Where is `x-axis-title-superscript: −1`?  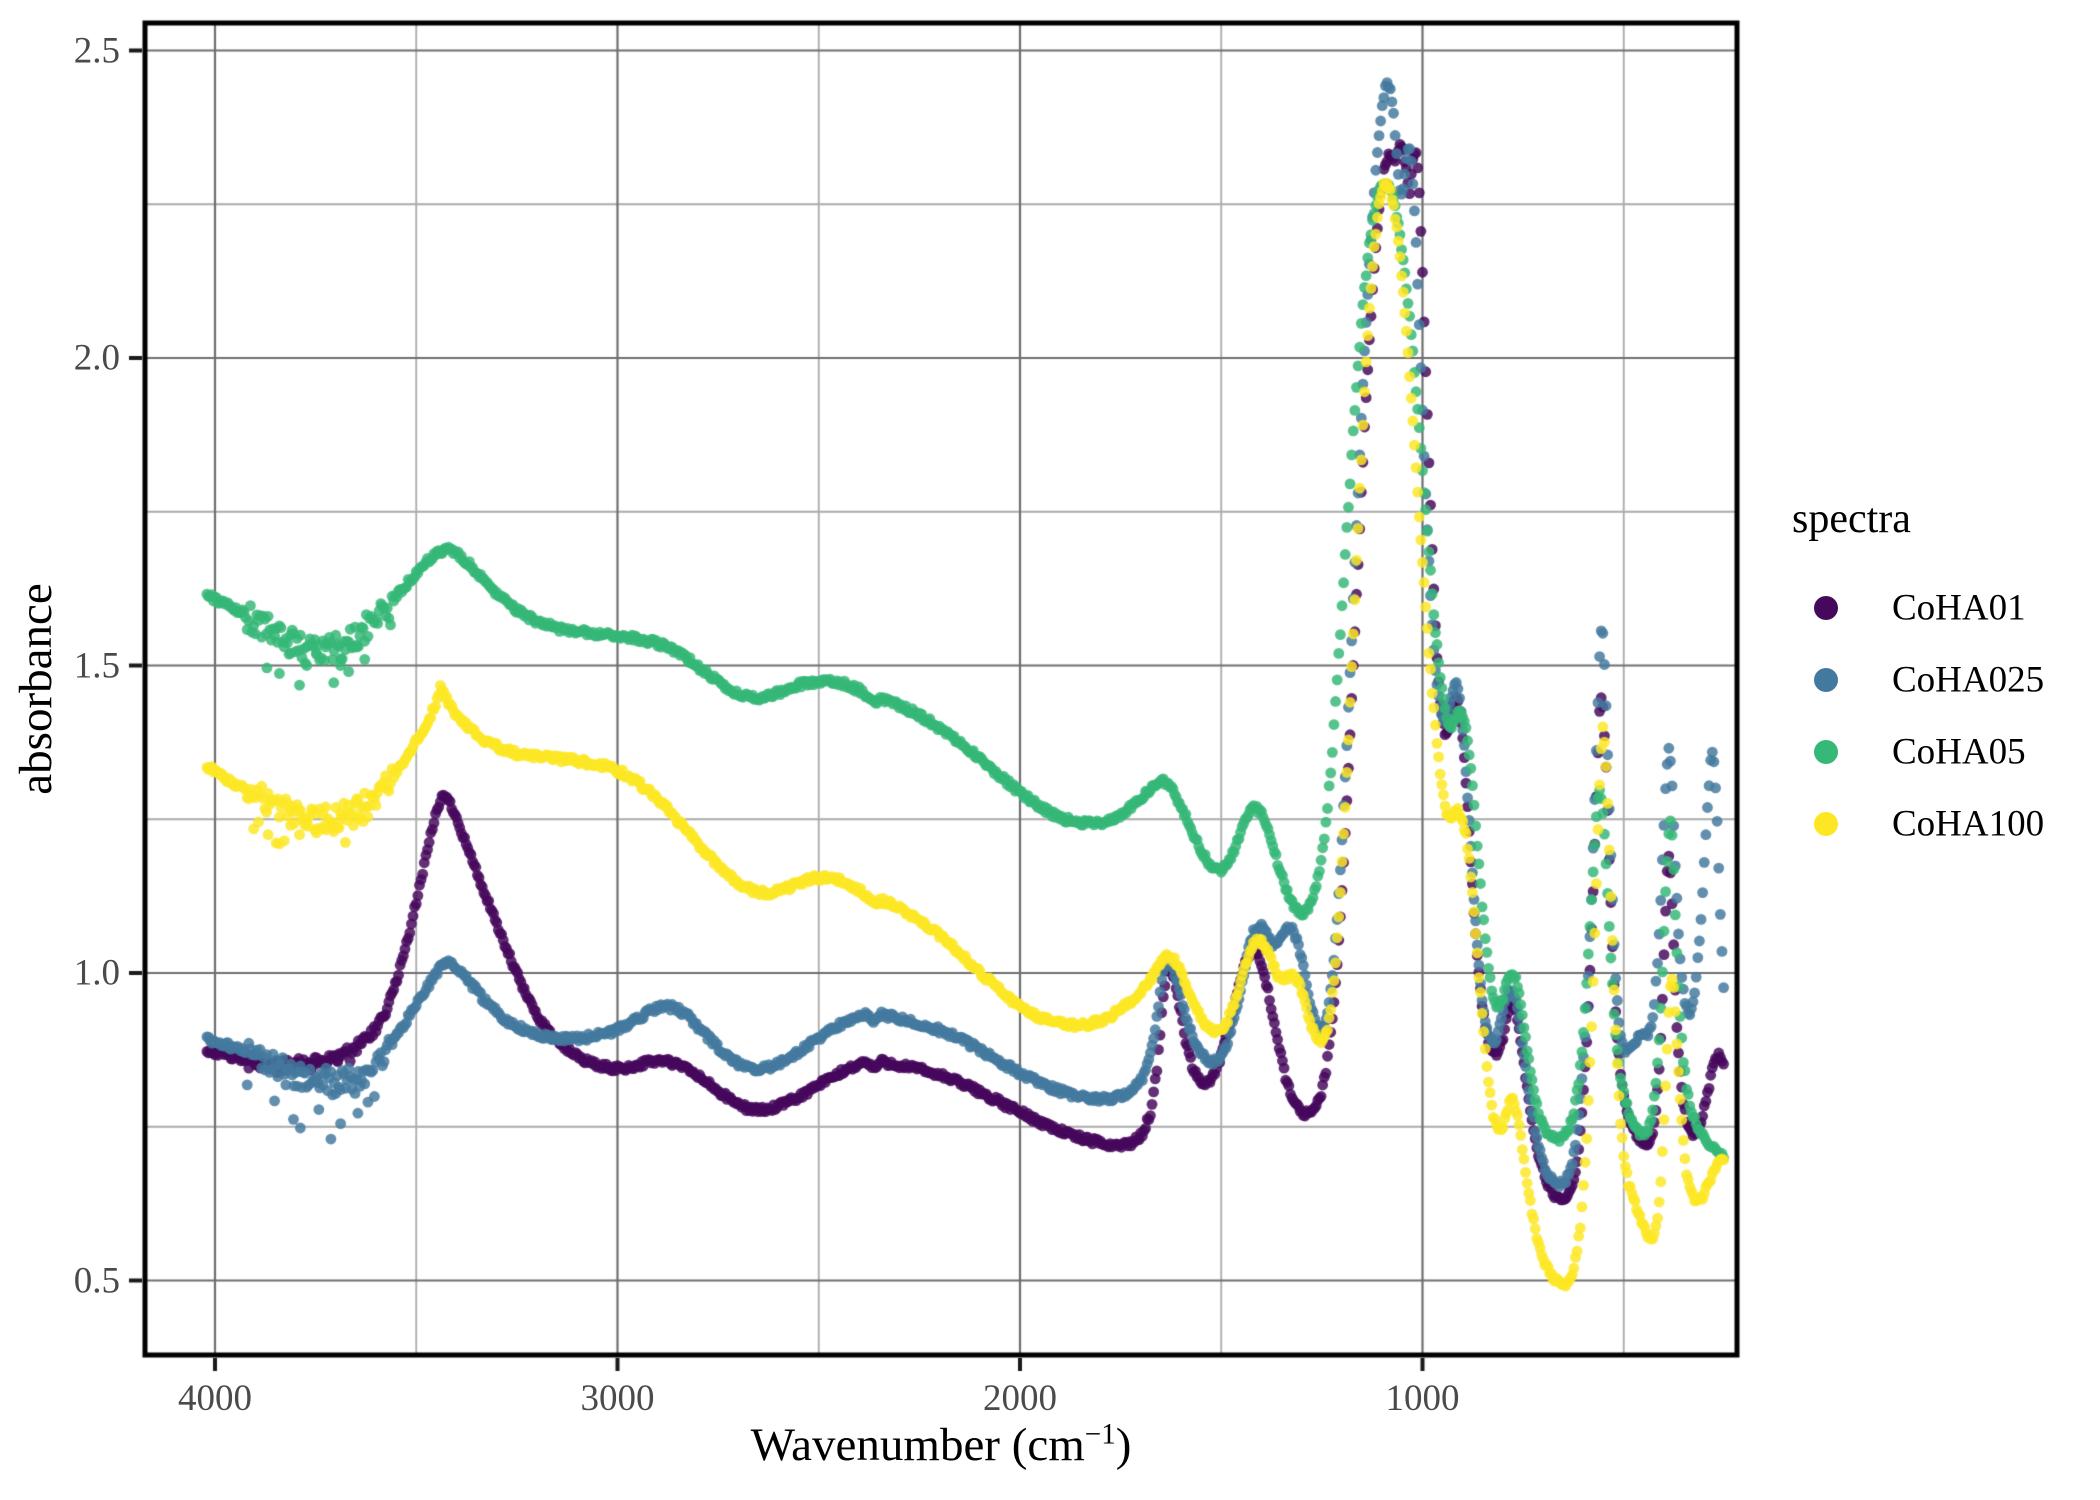 x-axis-title-superscript: −1 is located at coordinates (1100, 1434).